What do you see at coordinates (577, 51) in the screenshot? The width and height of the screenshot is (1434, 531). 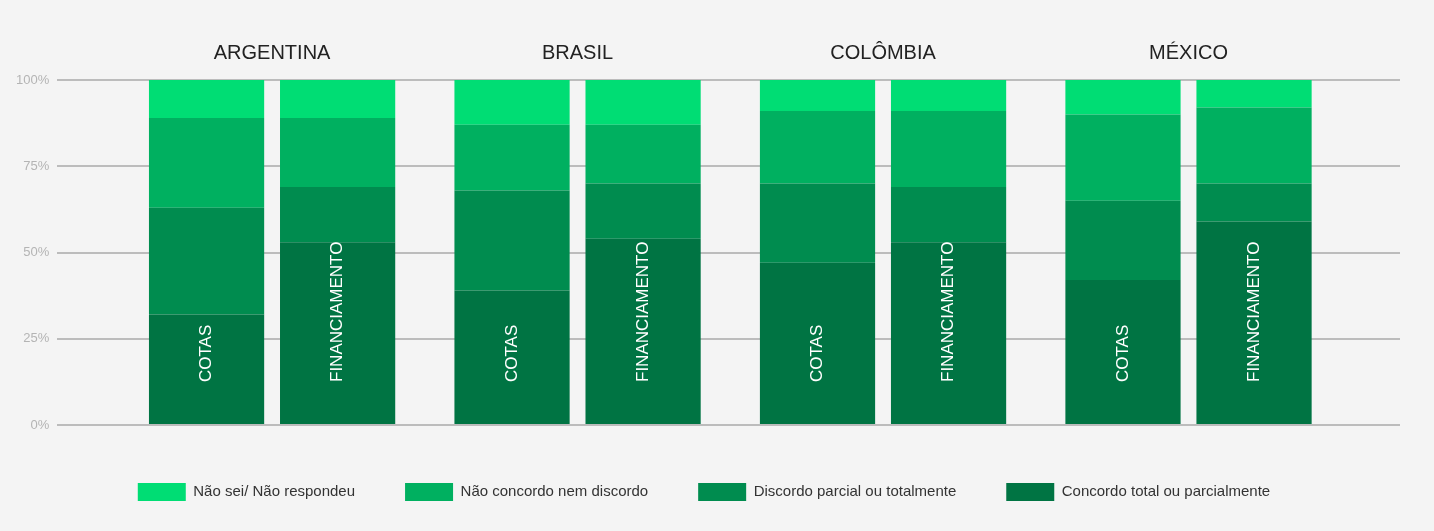 I see `text: BRASIL` at bounding box center [577, 51].